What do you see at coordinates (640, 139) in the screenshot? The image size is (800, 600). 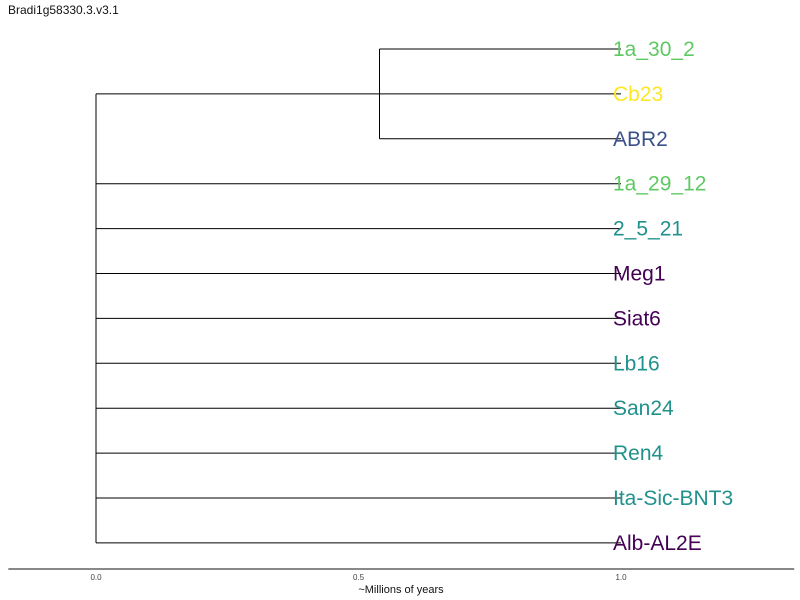 I see `leaf-label: ABR2` at bounding box center [640, 139].